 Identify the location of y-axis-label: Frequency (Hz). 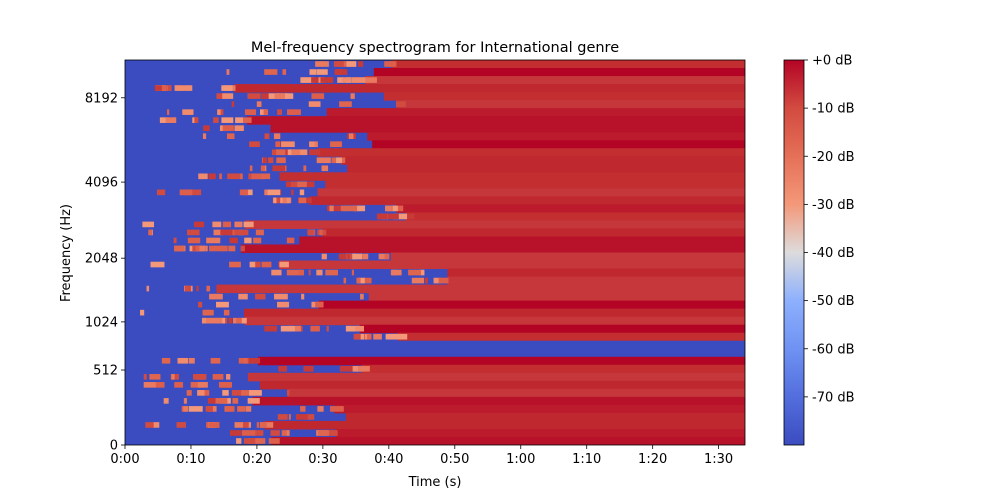
(66, 253).